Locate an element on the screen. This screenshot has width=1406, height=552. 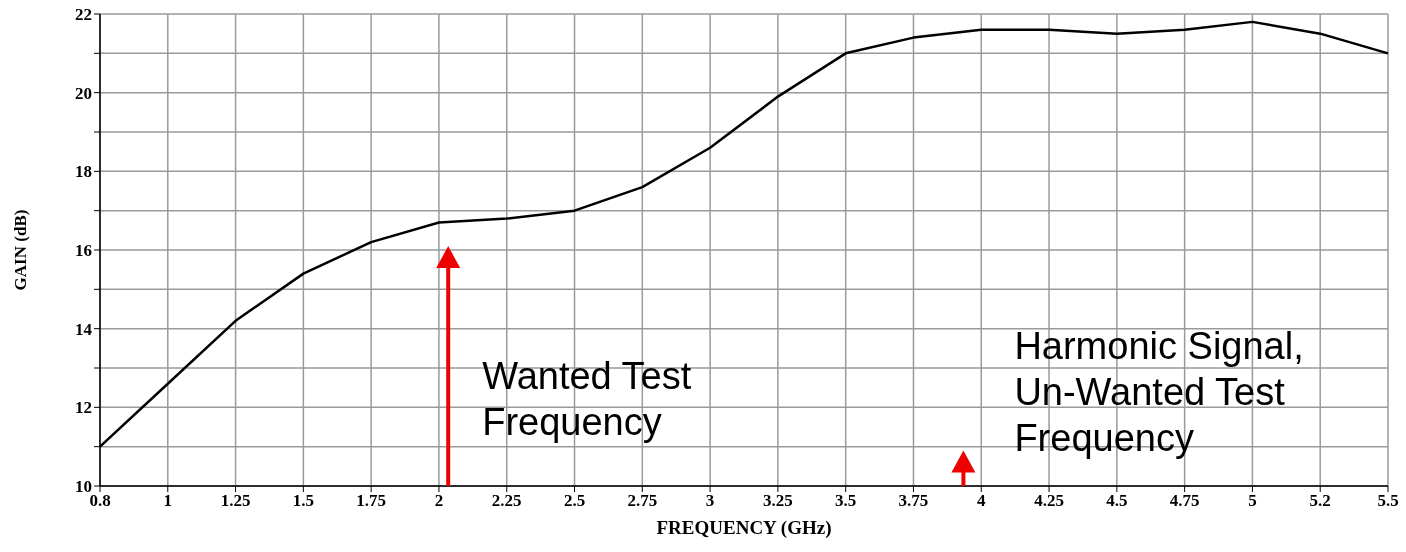
x-tick-label: 4.25 is located at coordinates (1049, 501).